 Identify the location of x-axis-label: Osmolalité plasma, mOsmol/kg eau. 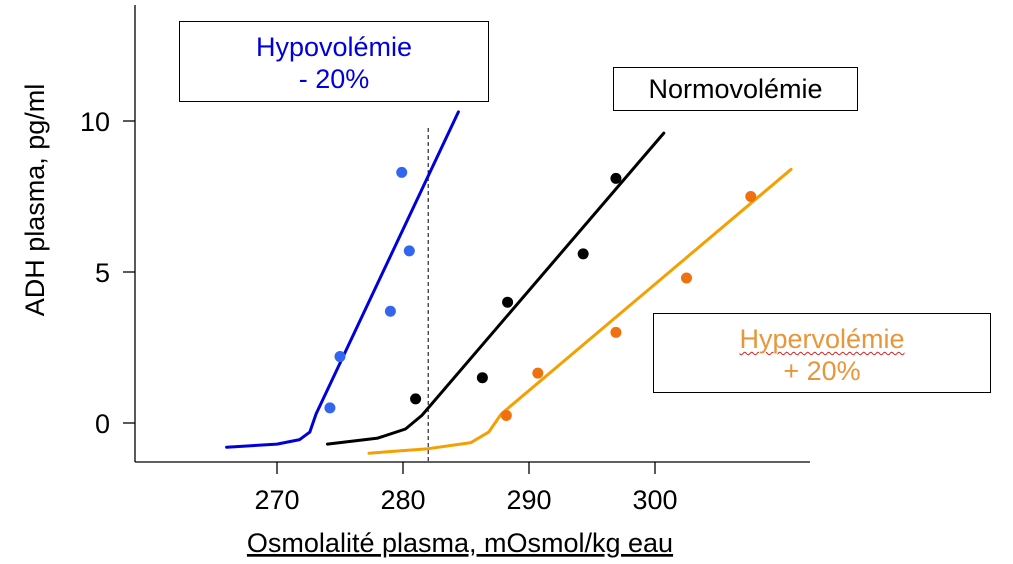
(460, 543).